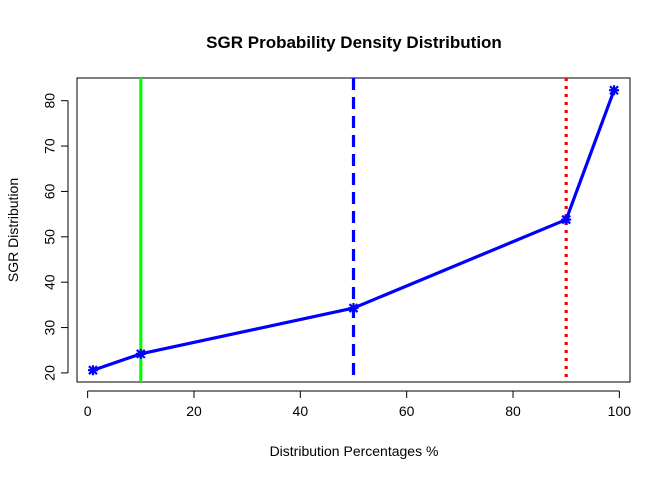 The image size is (672, 480). I want to click on x-tick-label: 100, so click(620, 411).